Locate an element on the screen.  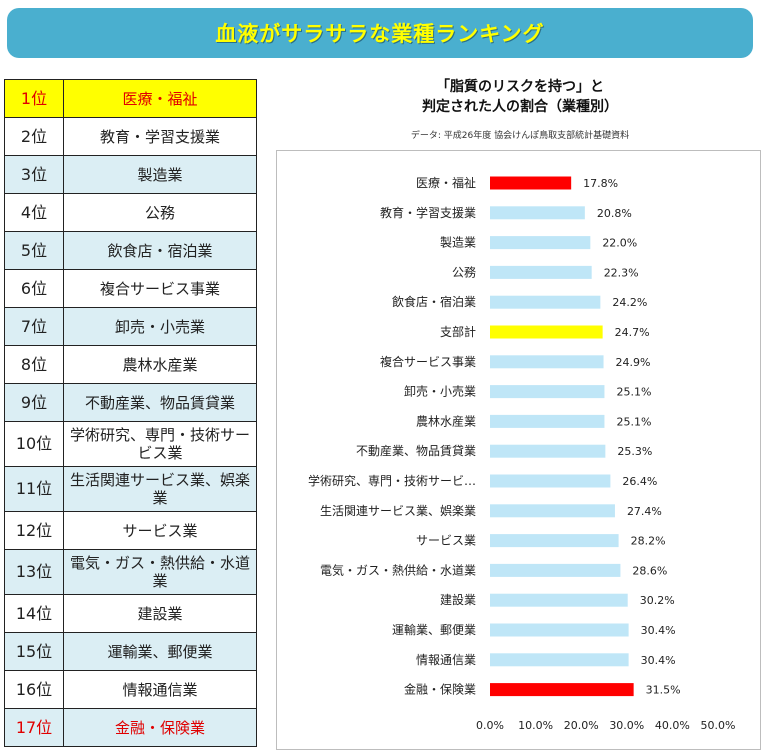
rank-number: 5位 is located at coordinates (34, 250).